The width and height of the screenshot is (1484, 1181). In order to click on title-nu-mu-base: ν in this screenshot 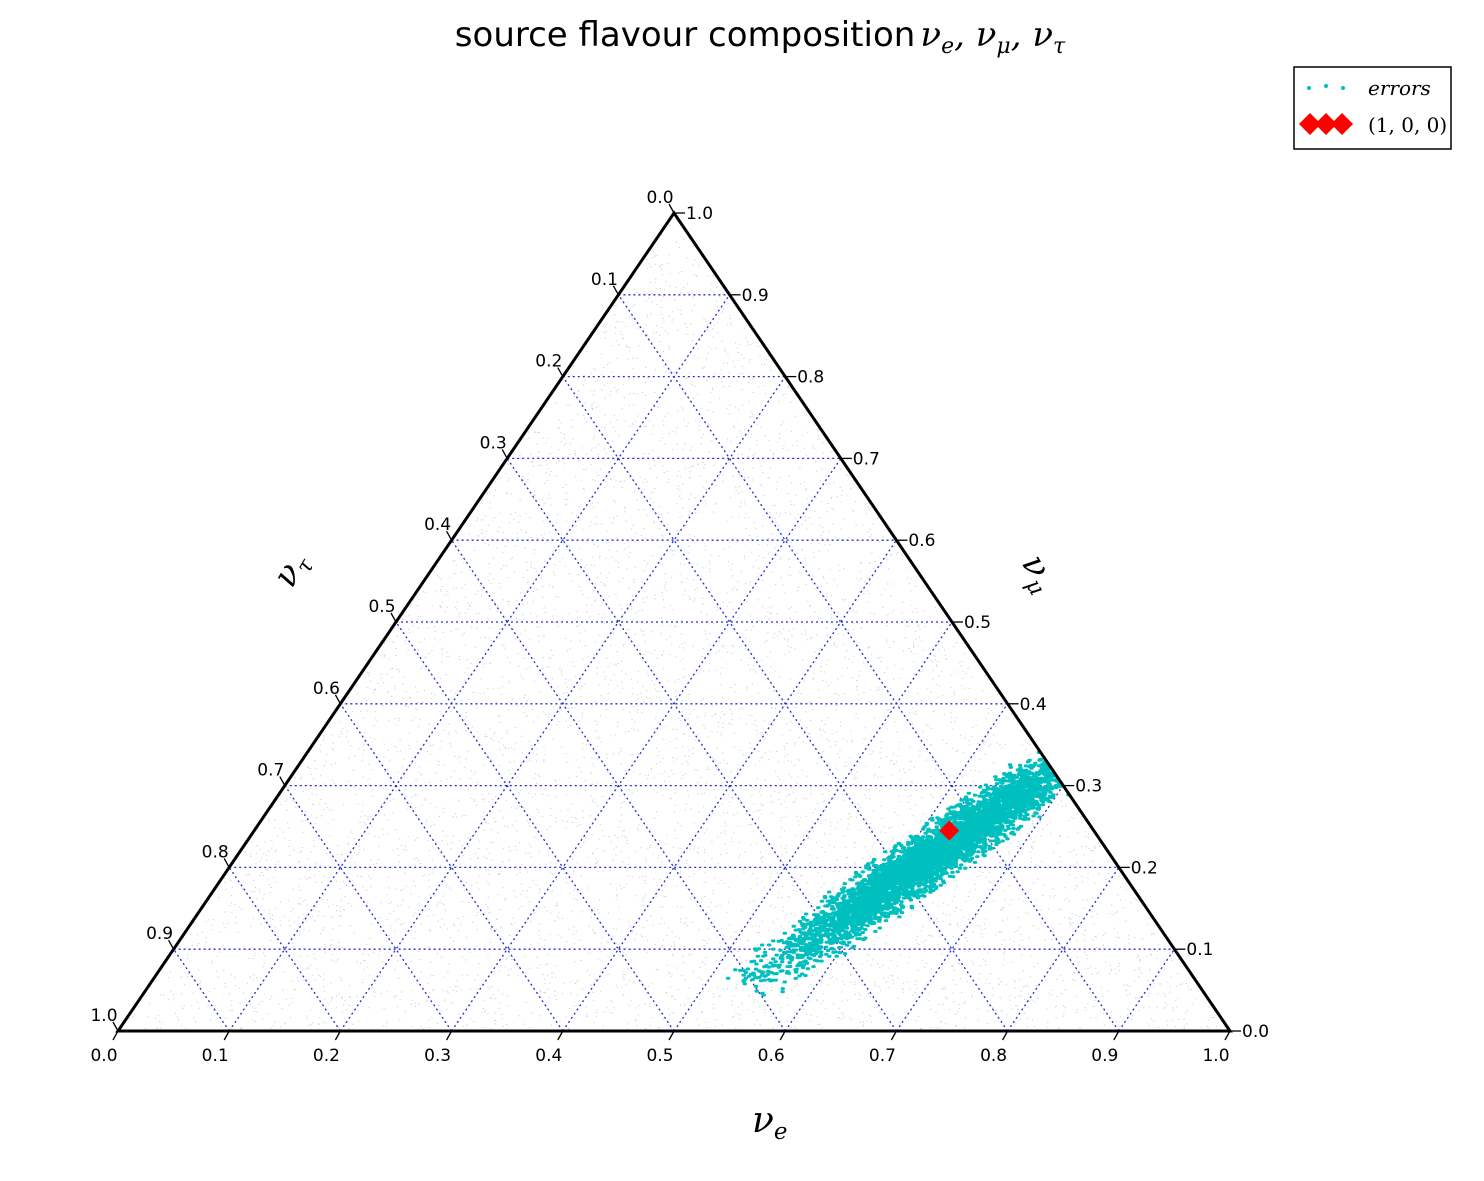, I will do `click(986, 35)`.